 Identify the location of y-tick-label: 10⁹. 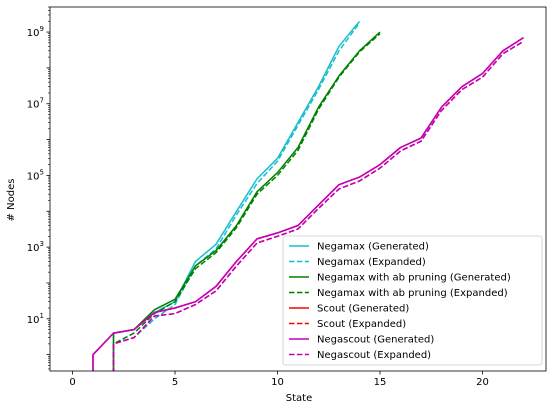
(35, 32).